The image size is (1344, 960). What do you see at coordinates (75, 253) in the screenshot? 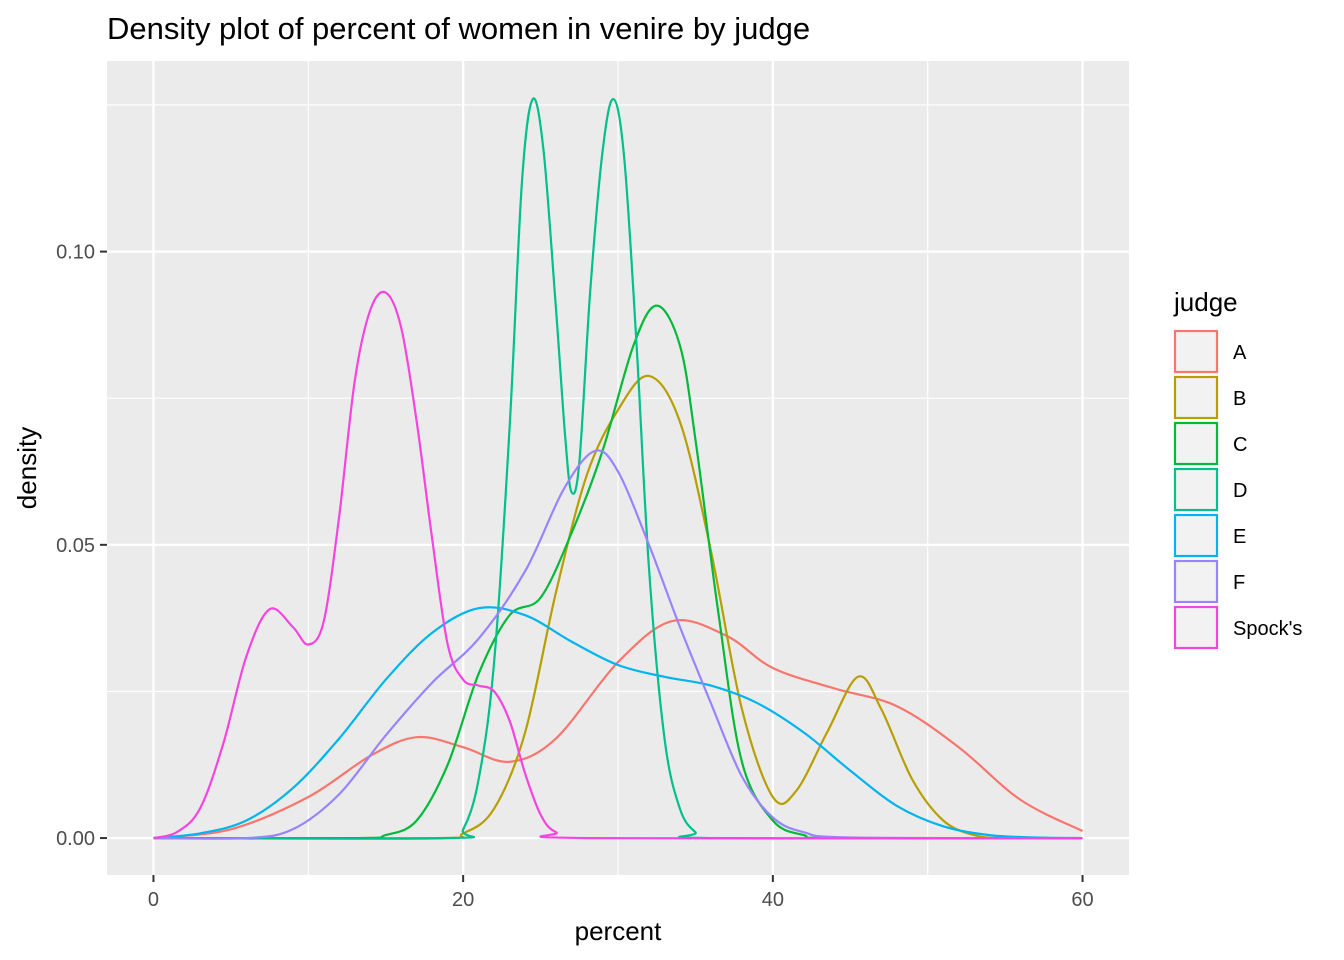
I see `y-tick-label: 0.10` at bounding box center [75, 253].